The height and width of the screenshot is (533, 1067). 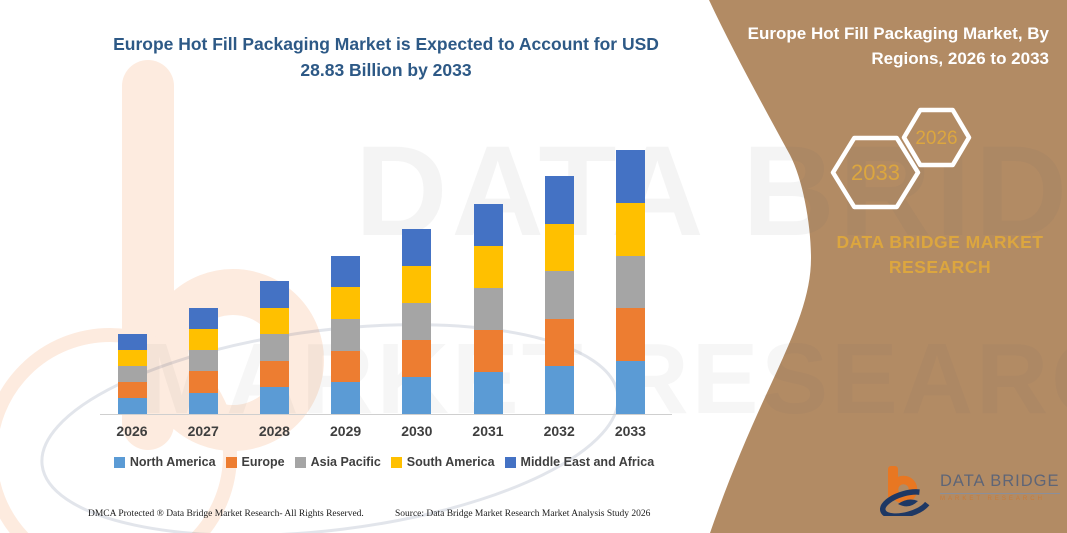 I want to click on data-bridge-logo: DATA BRIDGE MARKET RESEARCH, so click(x=970, y=490).